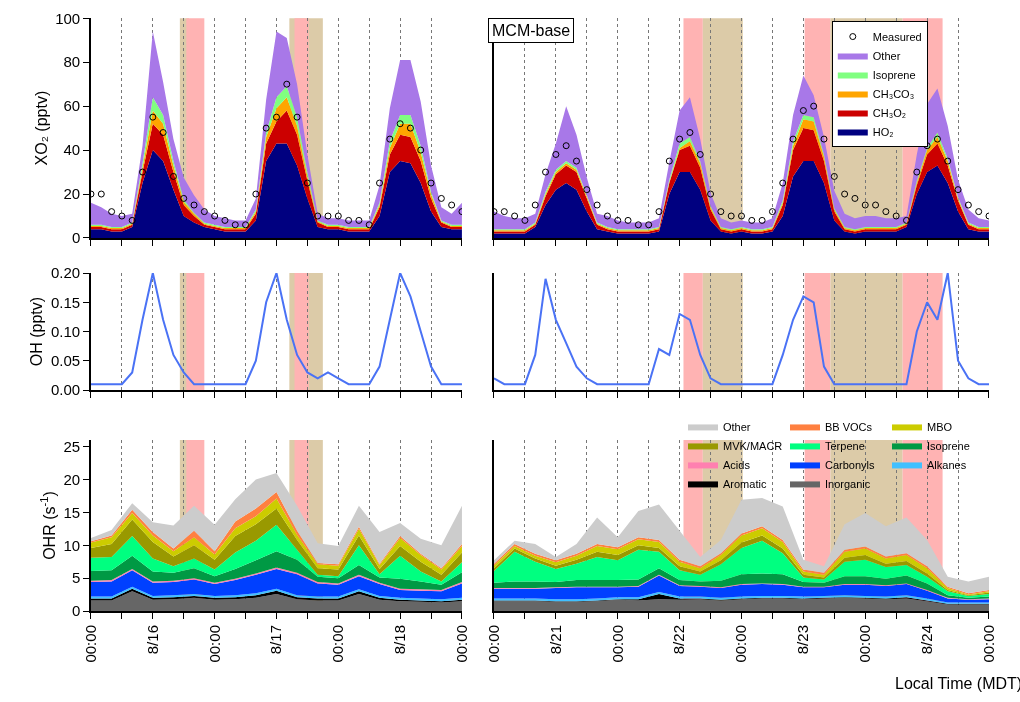 The height and width of the screenshot is (702, 1020). What do you see at coordinates (66, 302) in the screenshot?
I see `y-tick-label: 0.15` at bounding box center [66, 302].